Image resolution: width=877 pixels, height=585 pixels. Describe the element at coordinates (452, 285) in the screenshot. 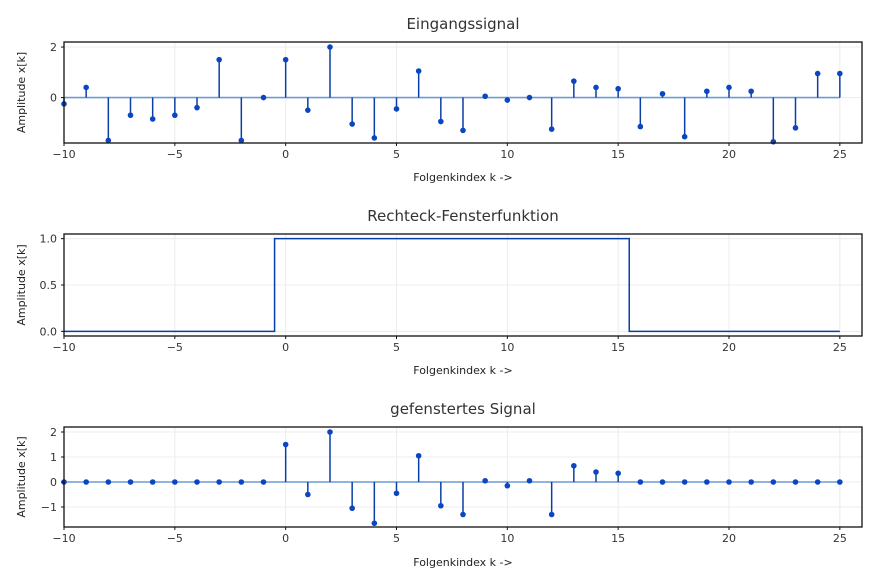

I see `step-line` at that location.